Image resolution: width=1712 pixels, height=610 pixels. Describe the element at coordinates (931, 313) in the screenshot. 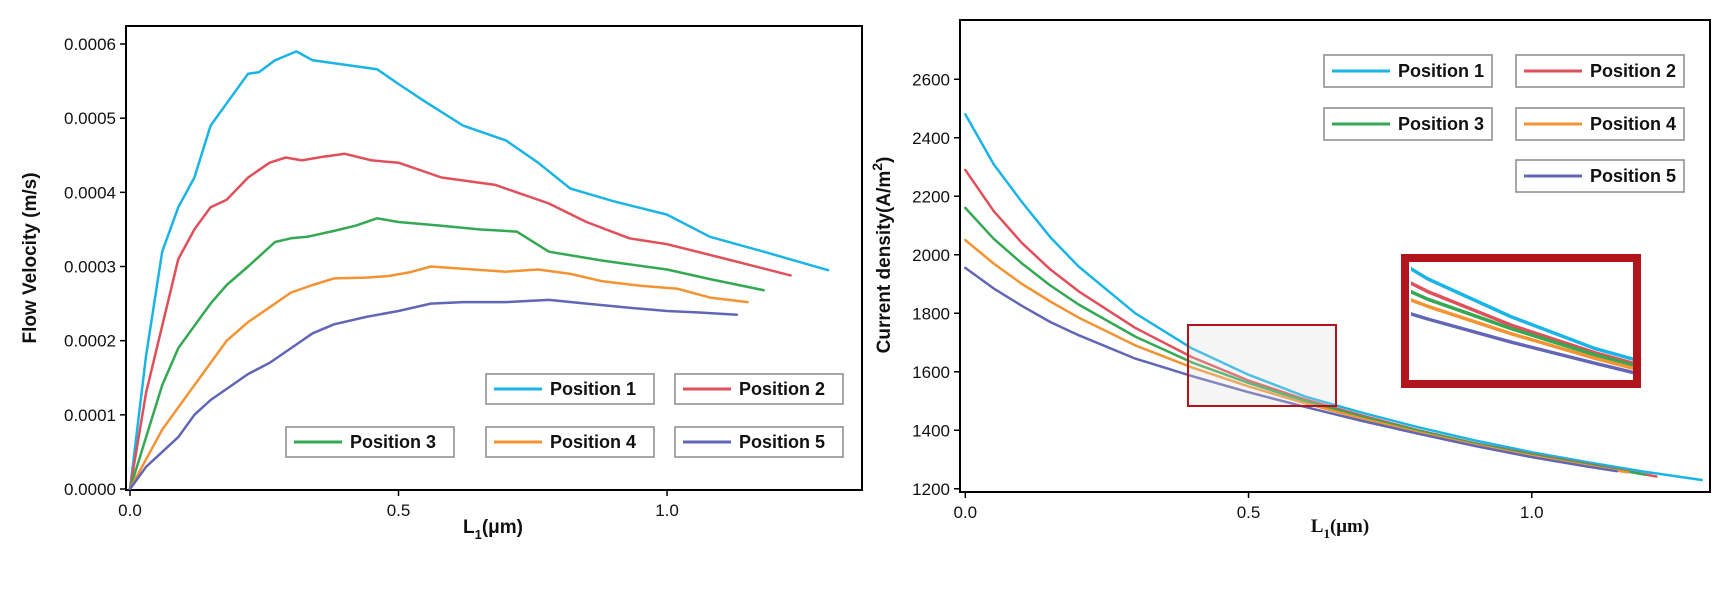

I see `y-tick-label: 1800` at that location.